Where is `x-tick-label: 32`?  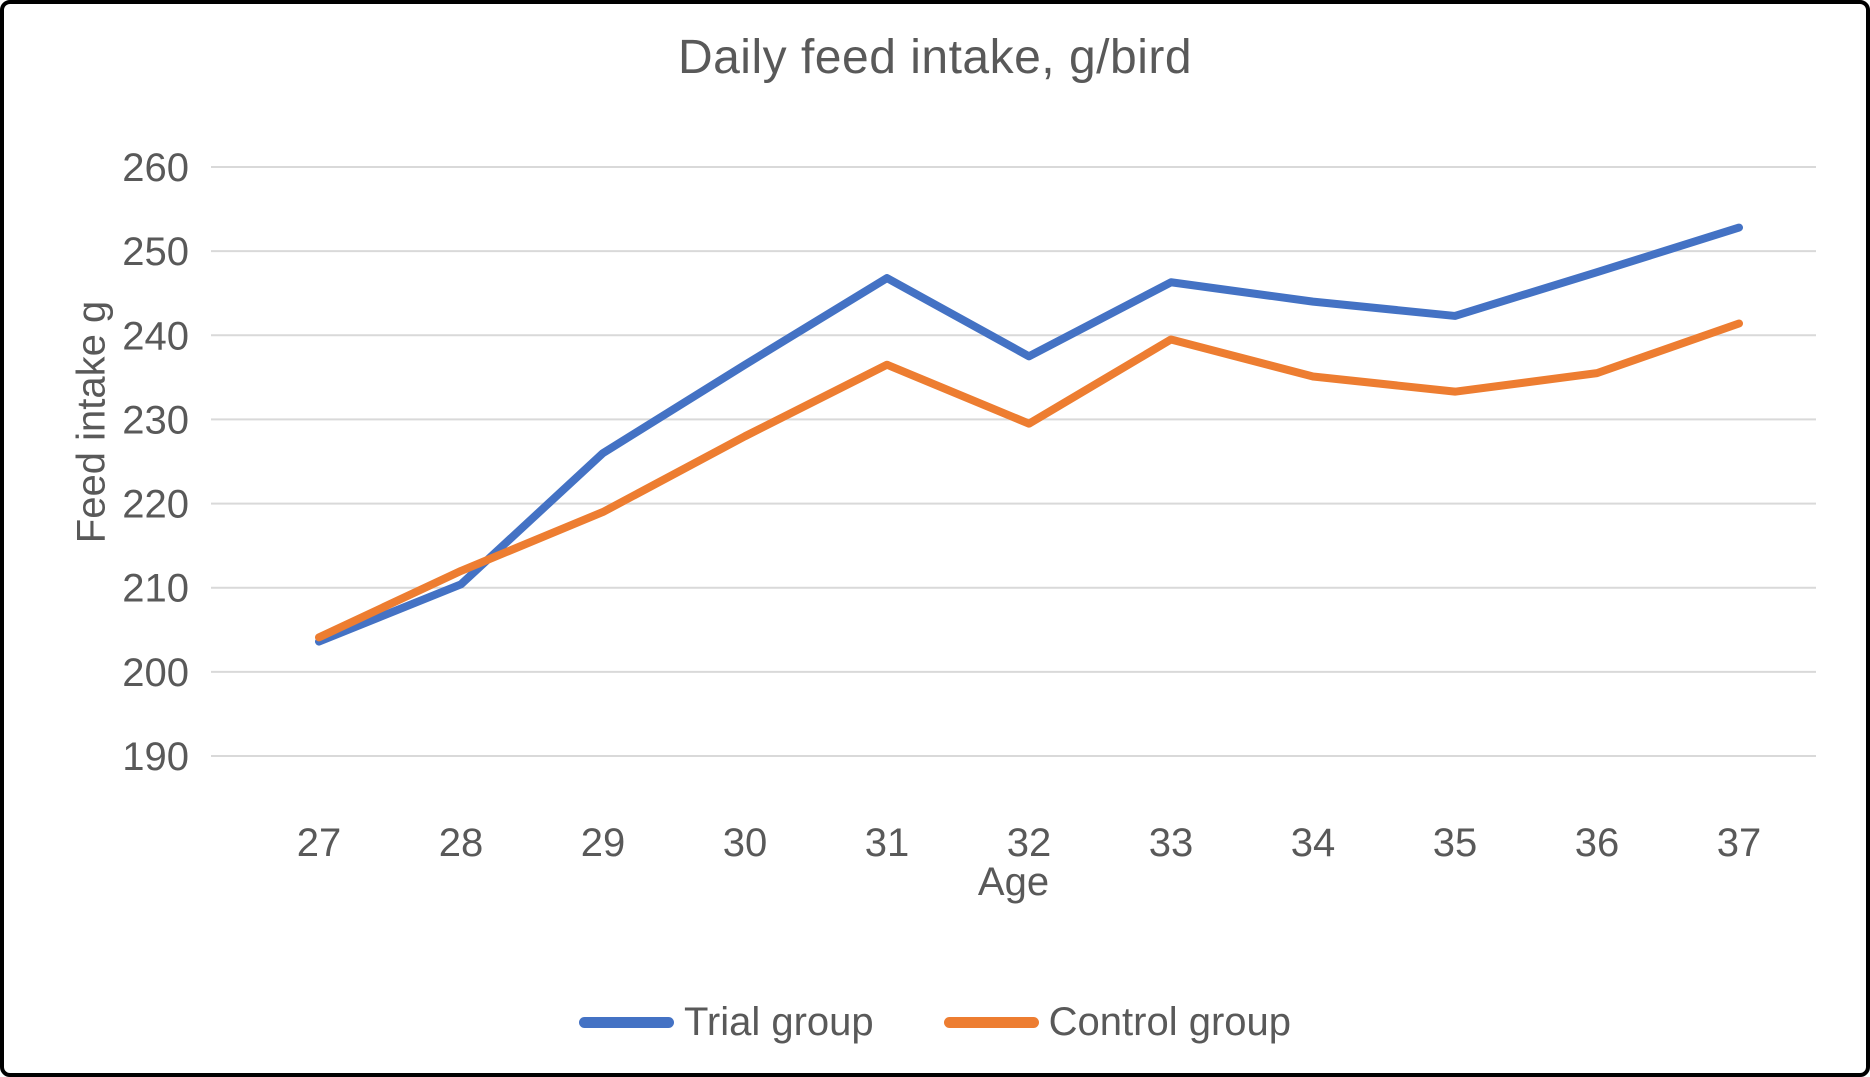
x-tick-label: 32 is located at coordinates (1029, 843).